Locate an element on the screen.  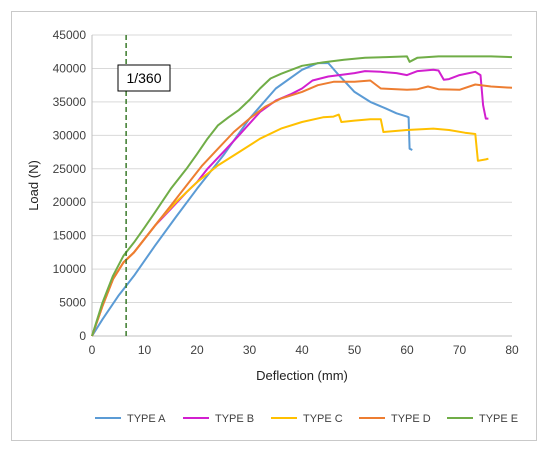
limit-label: 1/360 is located at coordinates (143, 78).